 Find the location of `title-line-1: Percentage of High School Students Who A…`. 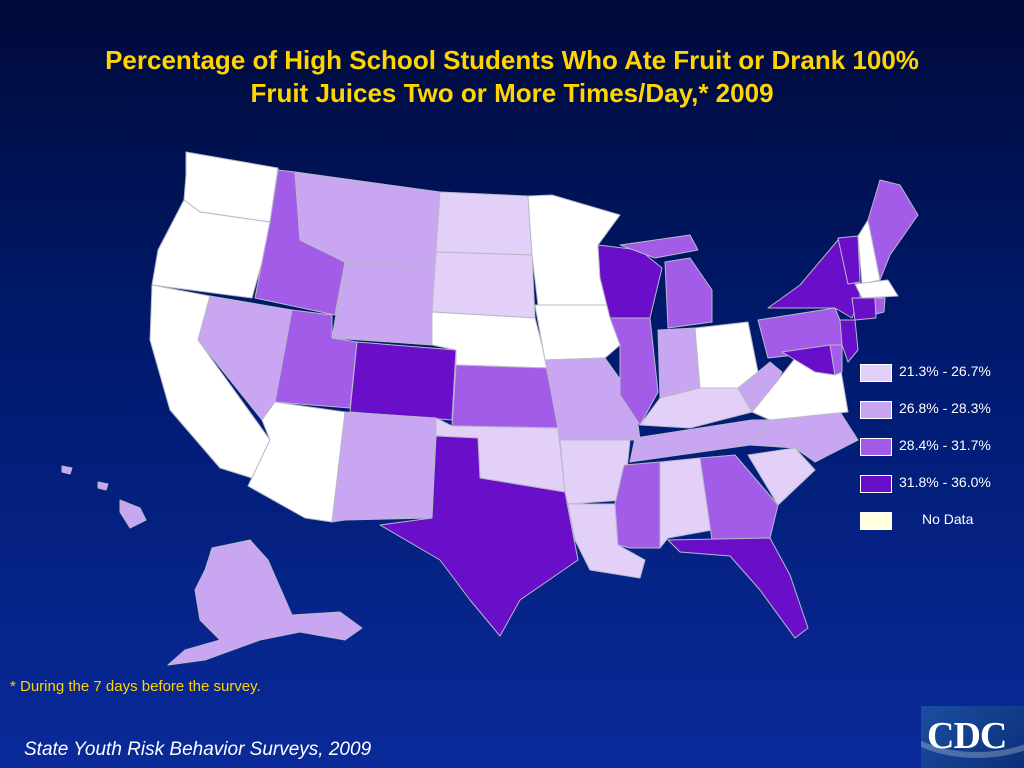

title-line-1: Percentage of High School Students Who A… is located at coordinates (512, 60).